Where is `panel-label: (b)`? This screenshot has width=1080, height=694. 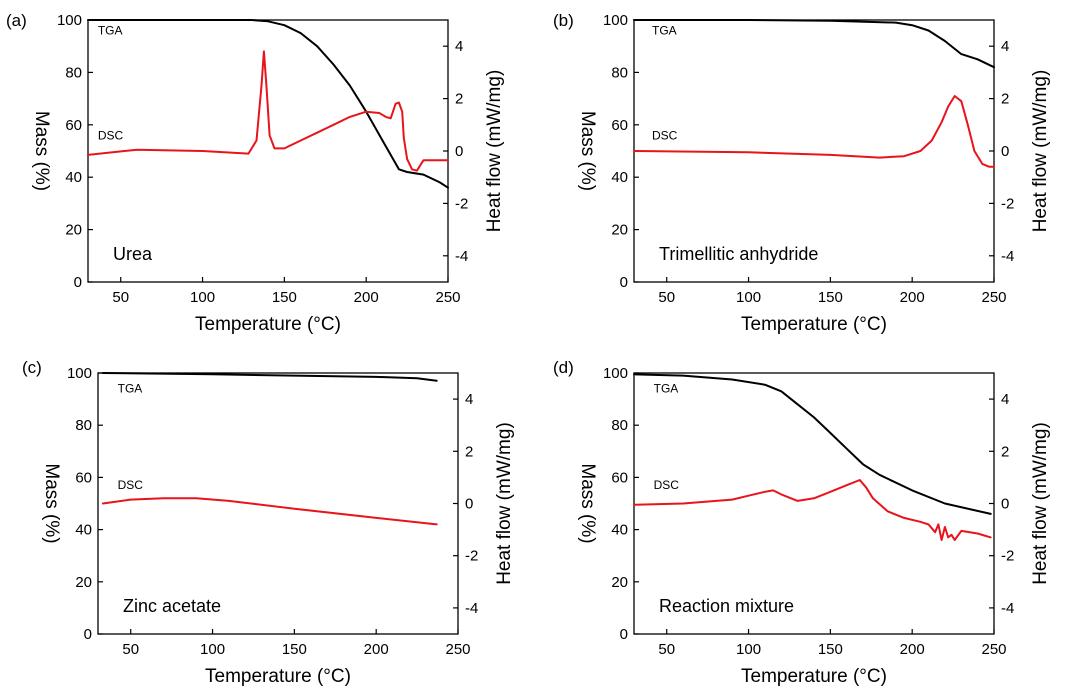 panel-label: (b) is located at coordinates (563, 20).